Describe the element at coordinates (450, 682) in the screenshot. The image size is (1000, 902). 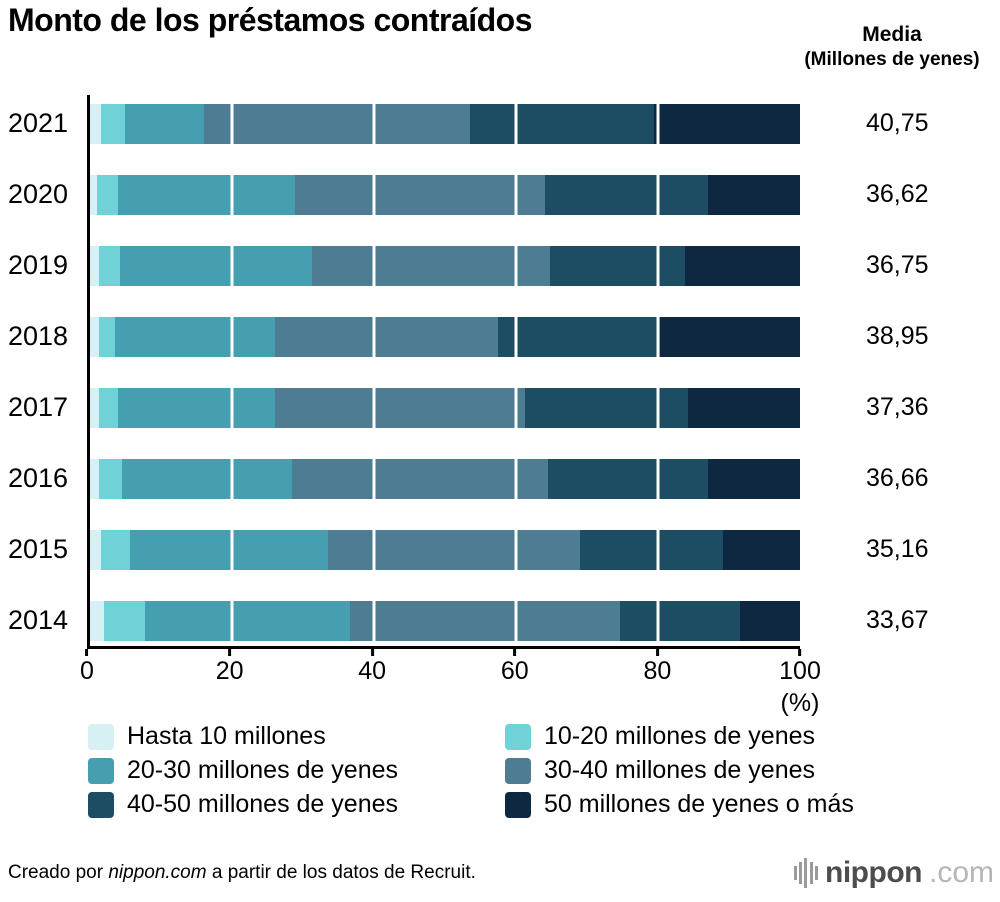
I see `x-axis: (%) 0 20 40 60 80 100` at that location.